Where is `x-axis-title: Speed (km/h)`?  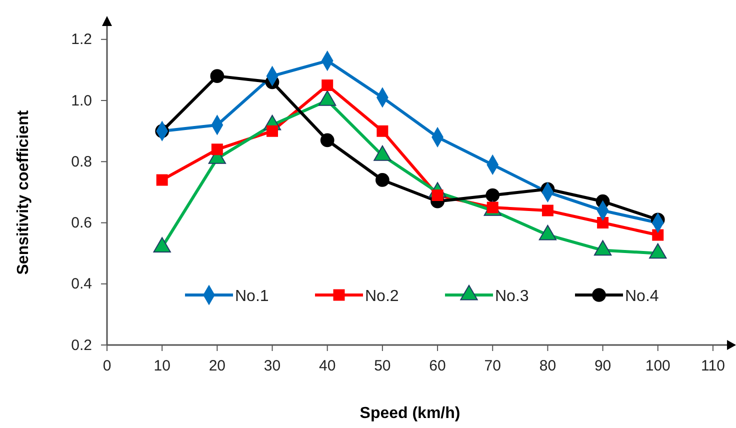 x-axis-title: Speed (km/h) is located at coordinates (410, 413).